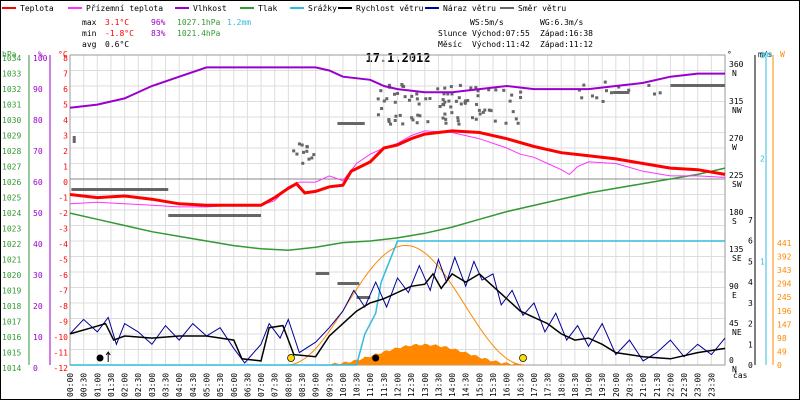 This screenshot has height=400, width=800. What do you see at coordinates (384, 385) in the screenshot?
I see `tick-time: 11:30` at bounding box center [384, 385].